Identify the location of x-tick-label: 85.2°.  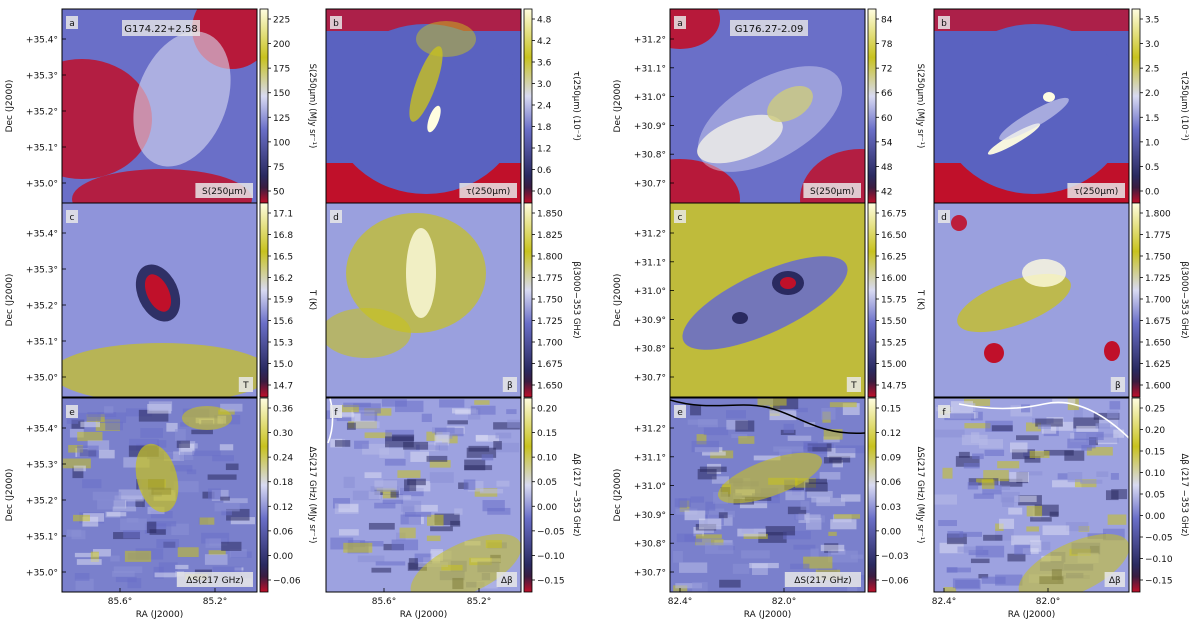
(215, 602).